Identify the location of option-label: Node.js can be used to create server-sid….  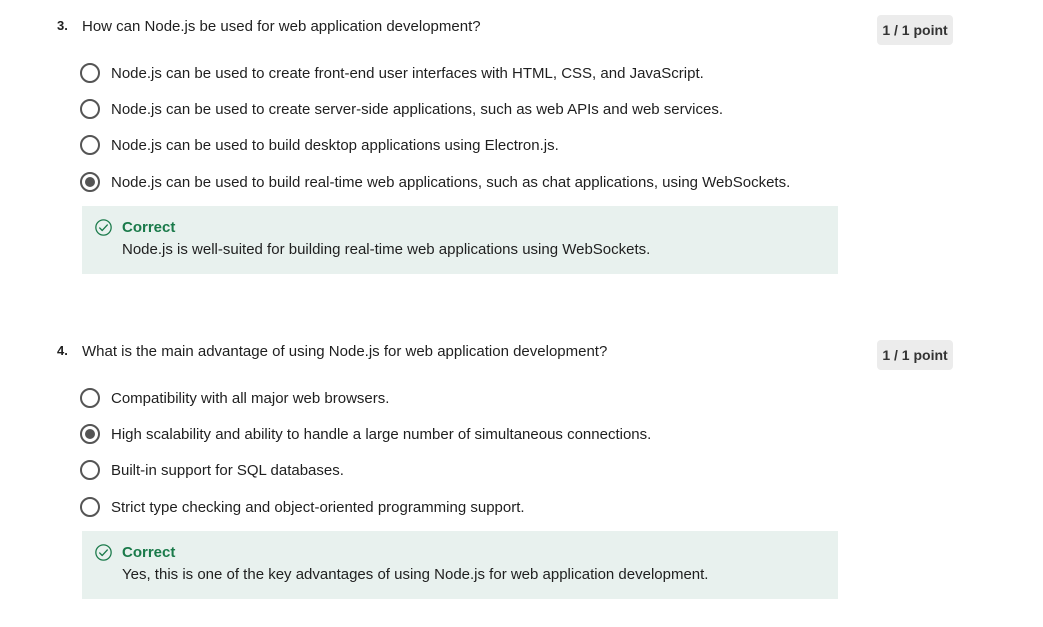
(417, 109).